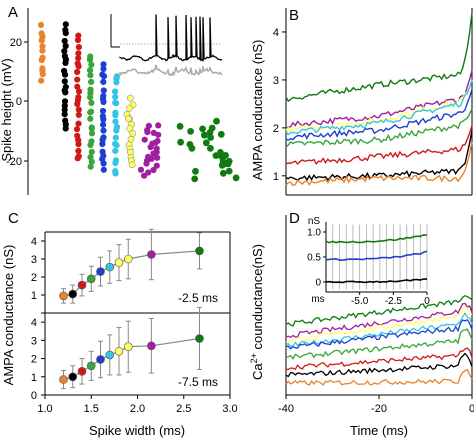 The image size is (474, 445). I want to click on panel-a-tick-label: -20, so click(14, 162).